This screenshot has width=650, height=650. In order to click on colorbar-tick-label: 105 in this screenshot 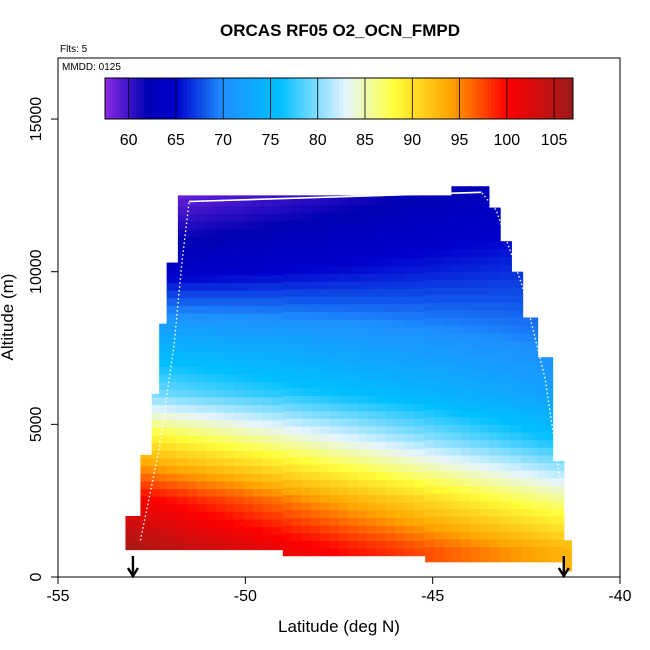, I will do `click(554, 140)`.